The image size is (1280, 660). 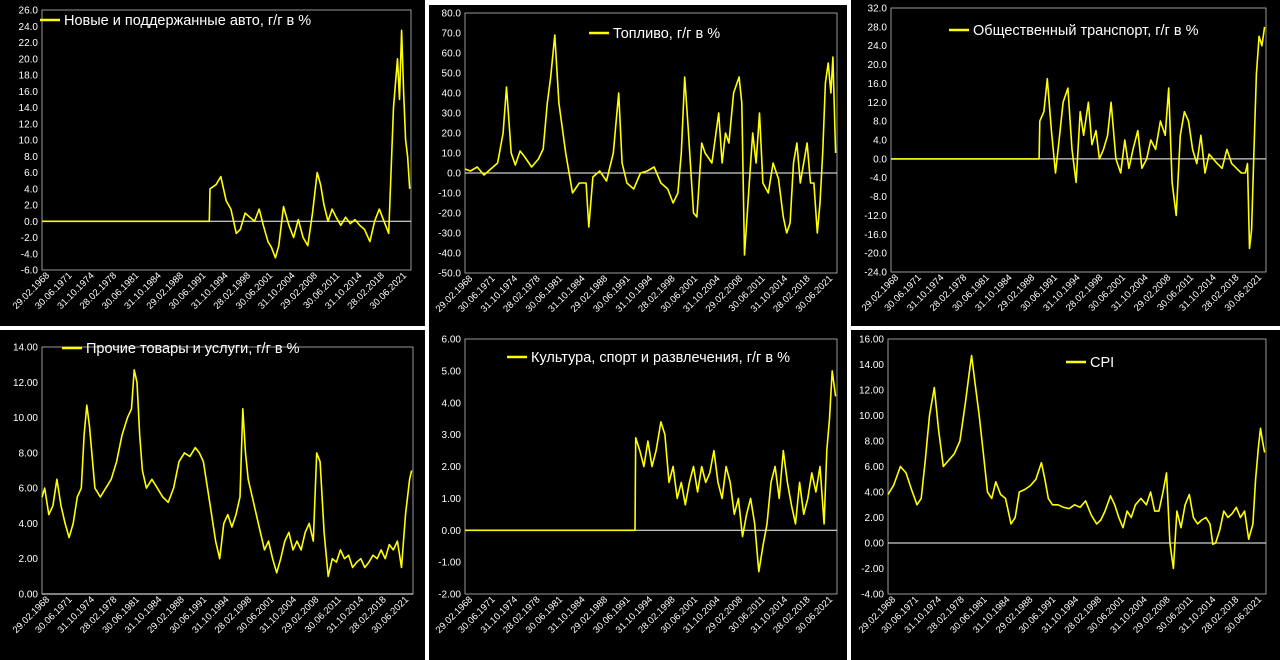 I want to click on y-tick-label: -30.0, so click(x=449, y=234).